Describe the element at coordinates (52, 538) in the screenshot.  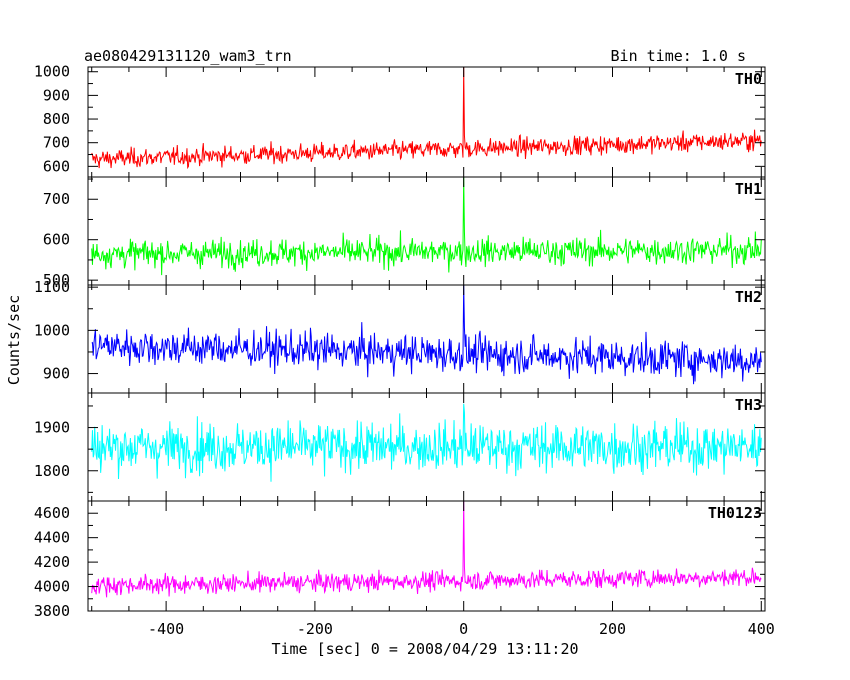
I see `y-tick-label: 4400` at that location.